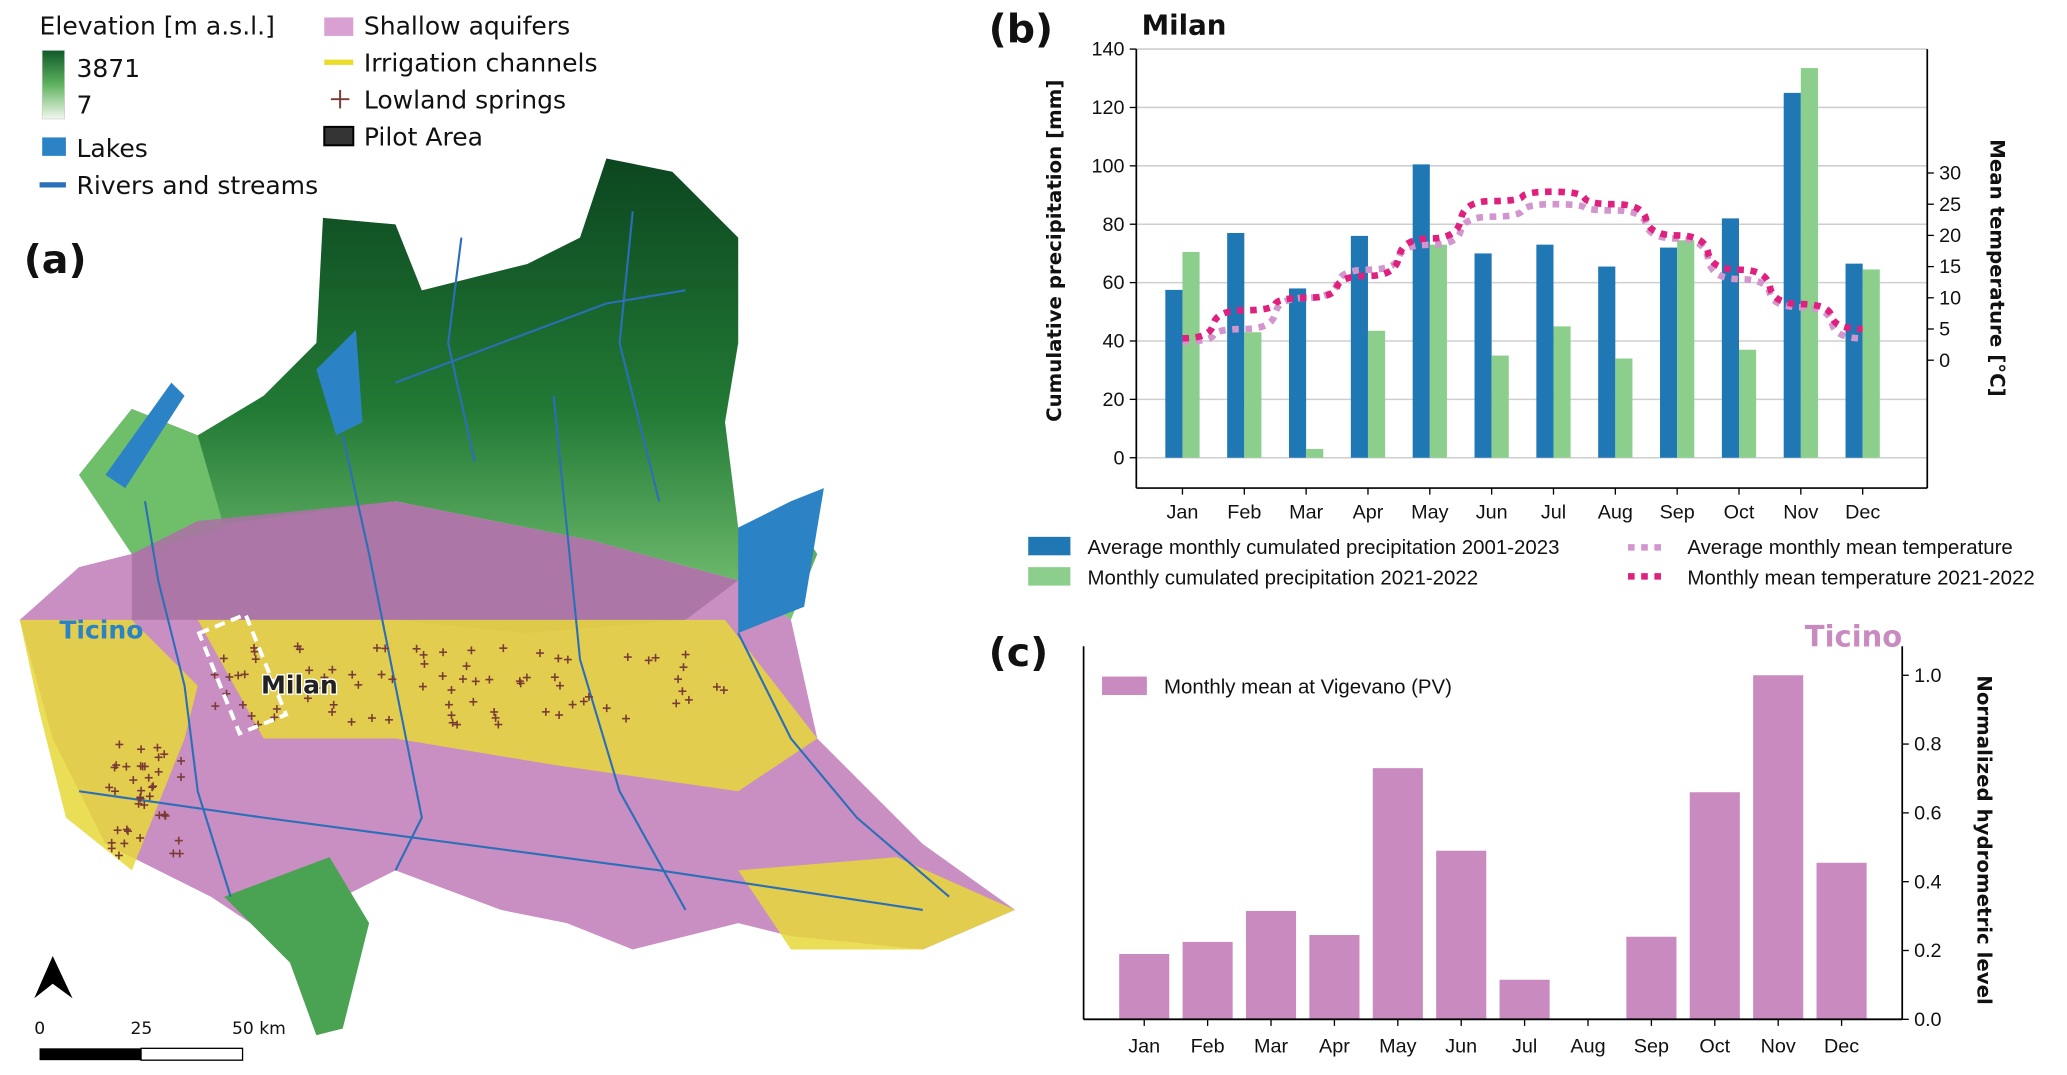 This screenshot has height=1075, width=2067. Describe the element at coordinates (1397, 894) in the screenshot. I see `bar-vigevano-may` at that location.